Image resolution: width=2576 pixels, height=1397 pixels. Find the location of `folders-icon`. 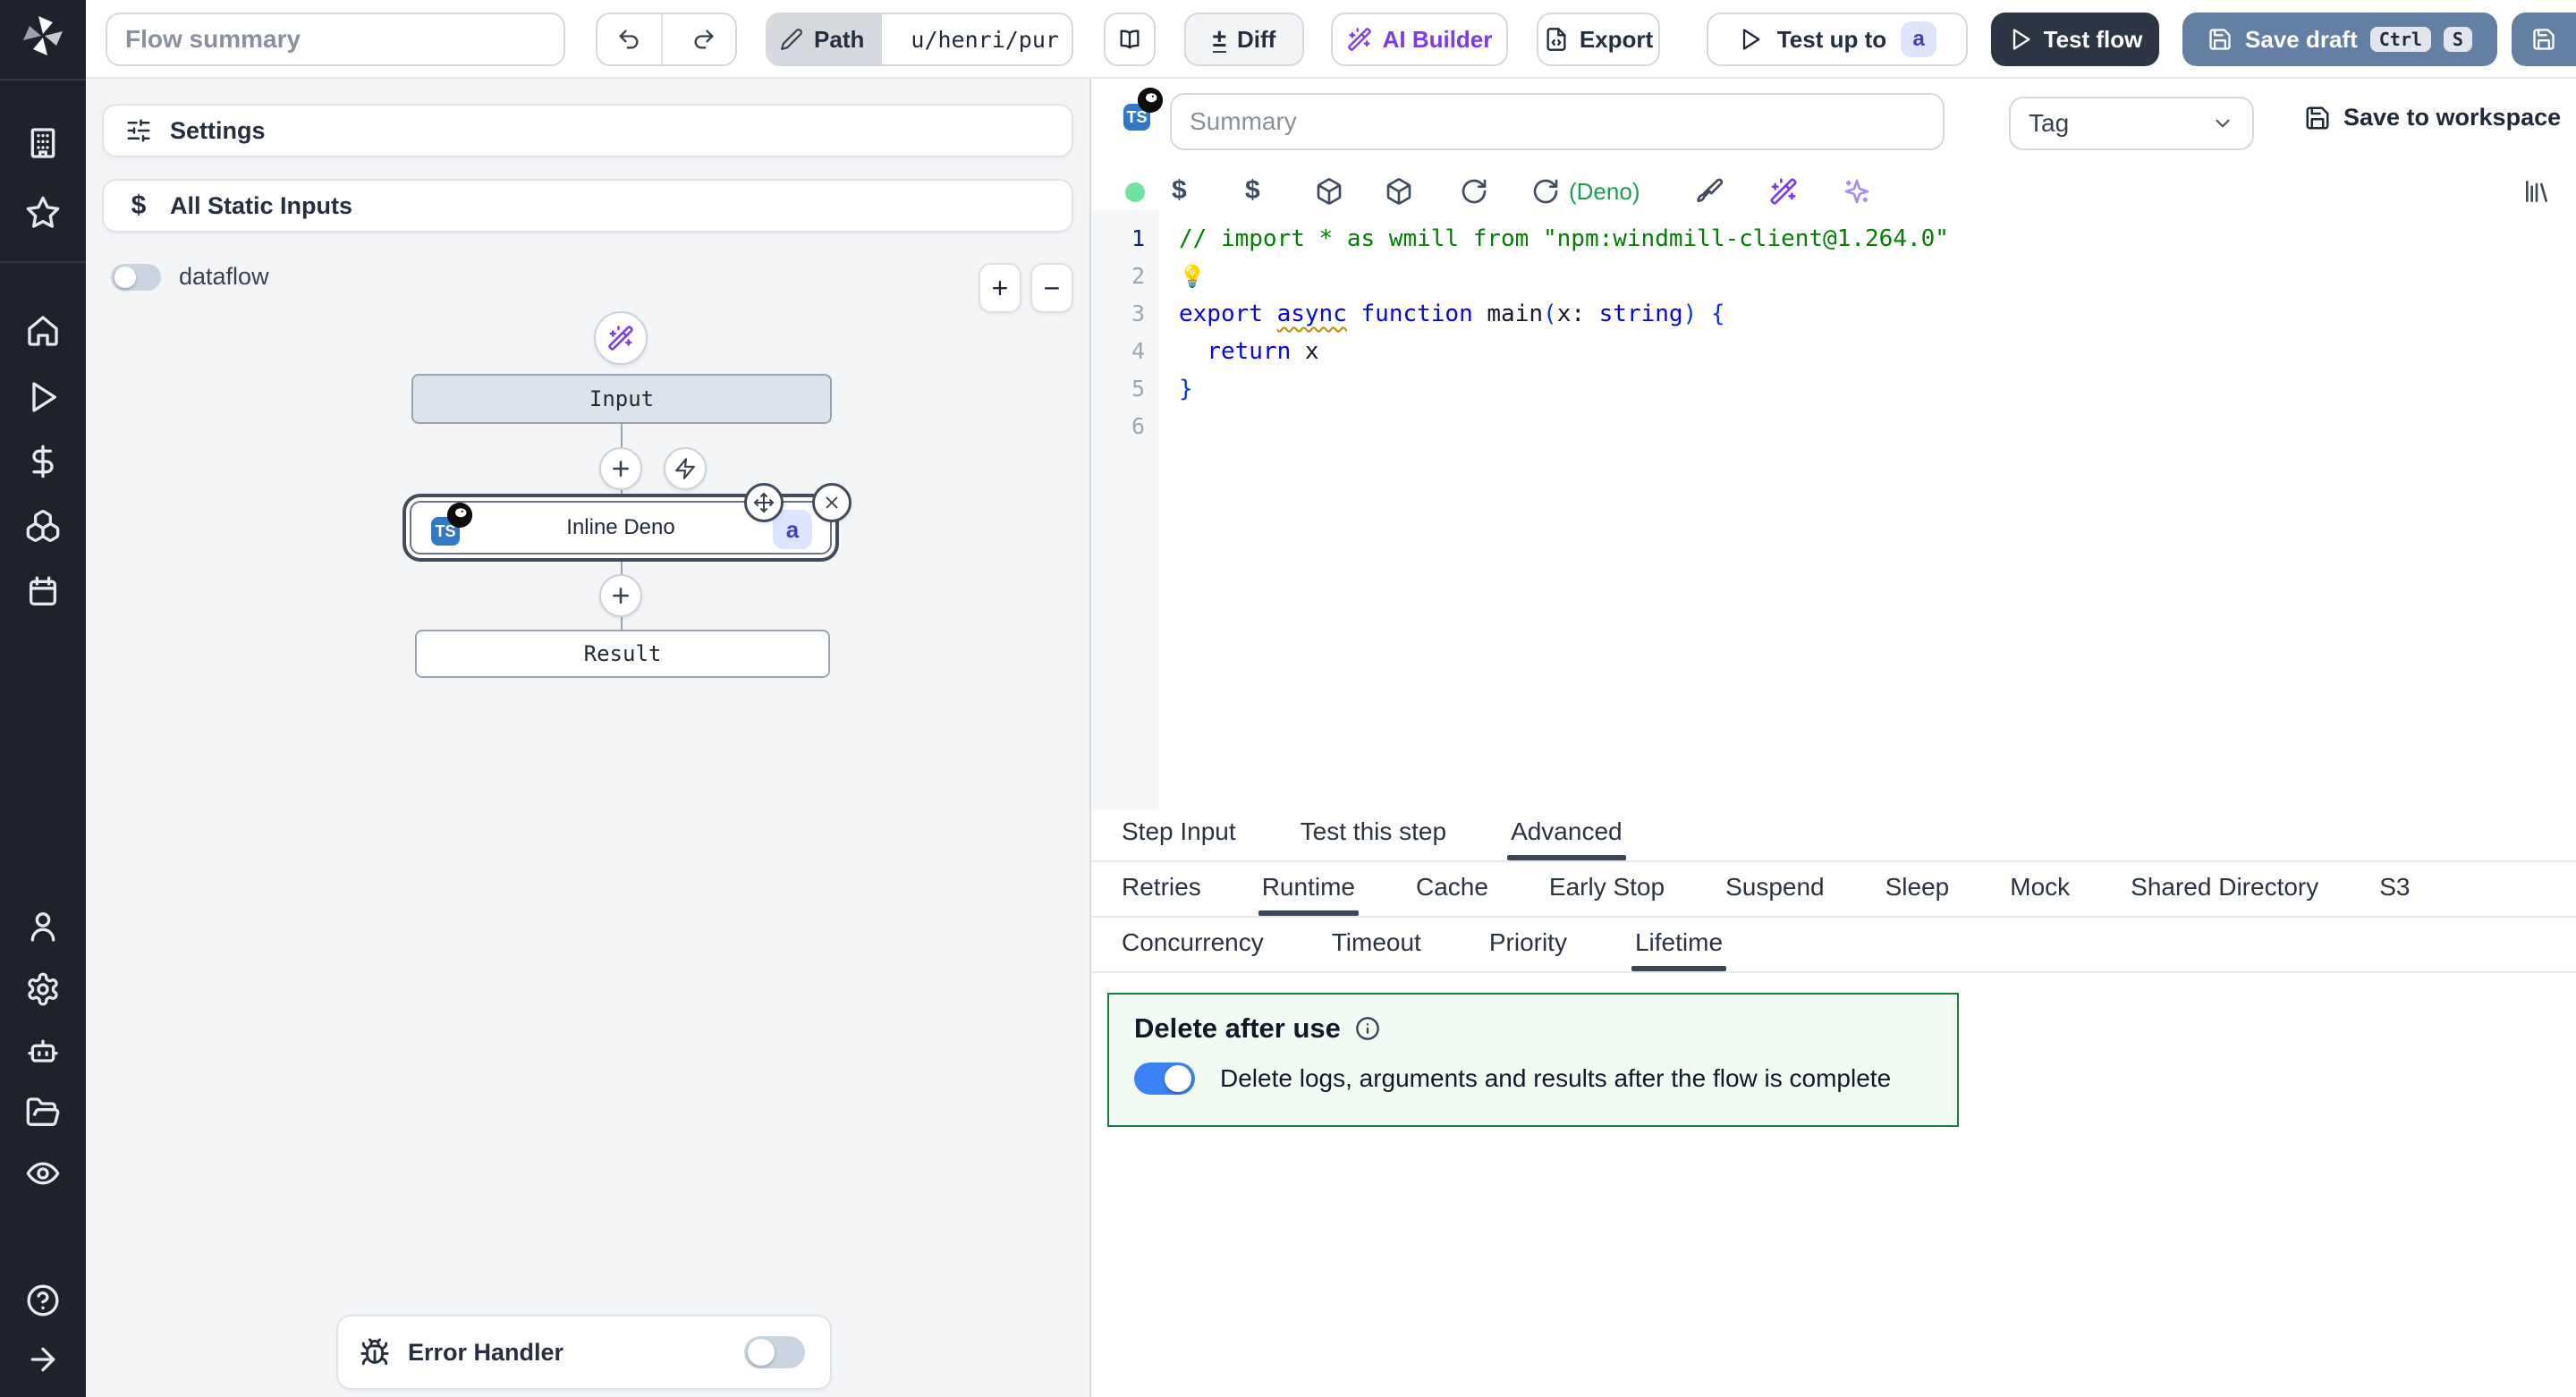

folders-icon is located at coordinates (43, 1112).